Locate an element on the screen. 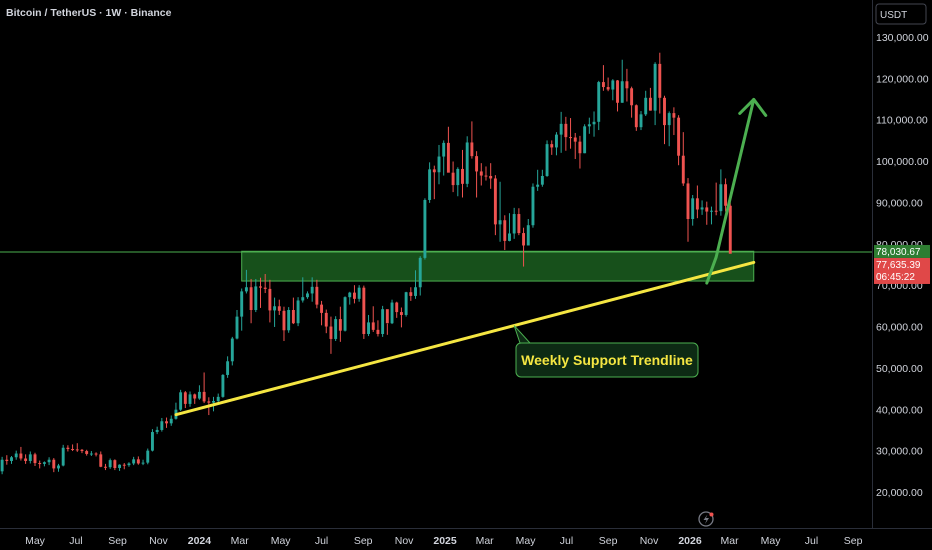  tradingview-flash-icon is located at coordinates (706, 519).